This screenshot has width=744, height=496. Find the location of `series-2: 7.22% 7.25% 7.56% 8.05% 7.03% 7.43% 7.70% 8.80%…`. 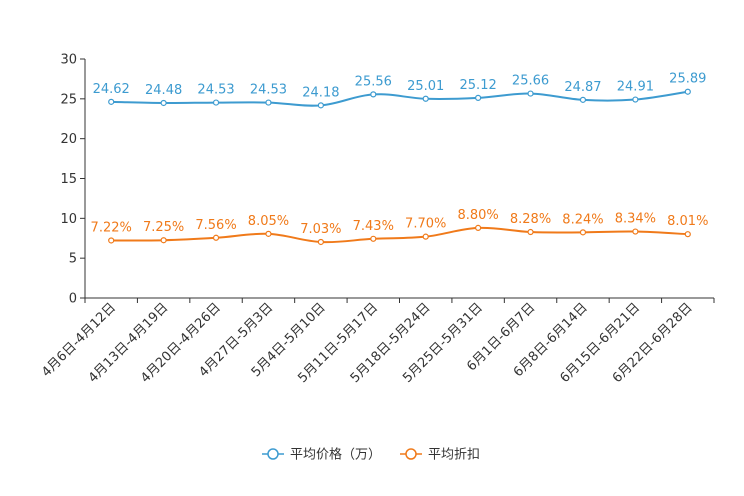

series-2: 7.22% 7.25% 7.56% 8.05% 7.03% 7.43% 7.70% 8.80%… is located at coordinates (399, 227).